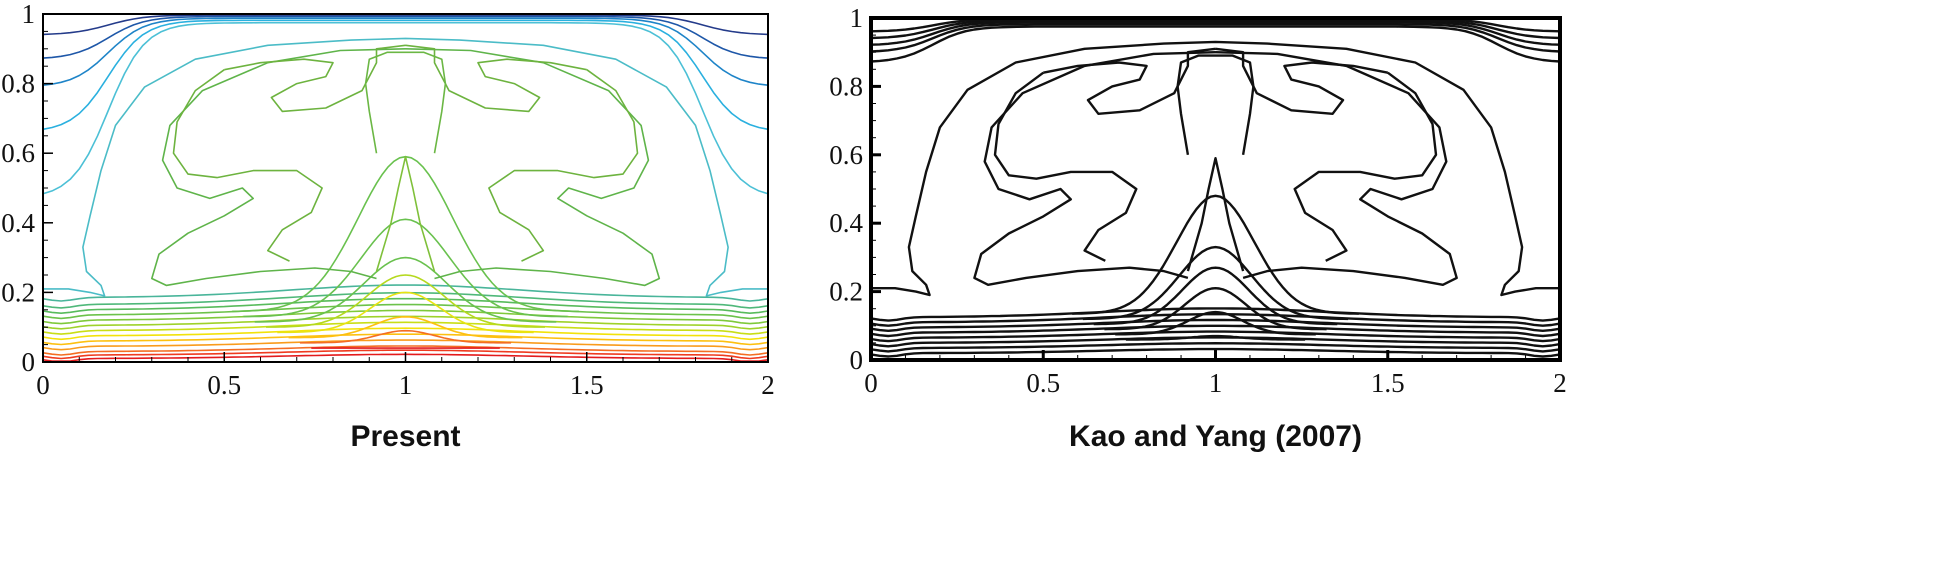 This screenshot has height=566, width=1950. What do you see at coordinates (1215, 436) in the screenshot?
I see `caption-kao-and-yang: Kao and Yang (2007)` at bounding box center [1215, 436].